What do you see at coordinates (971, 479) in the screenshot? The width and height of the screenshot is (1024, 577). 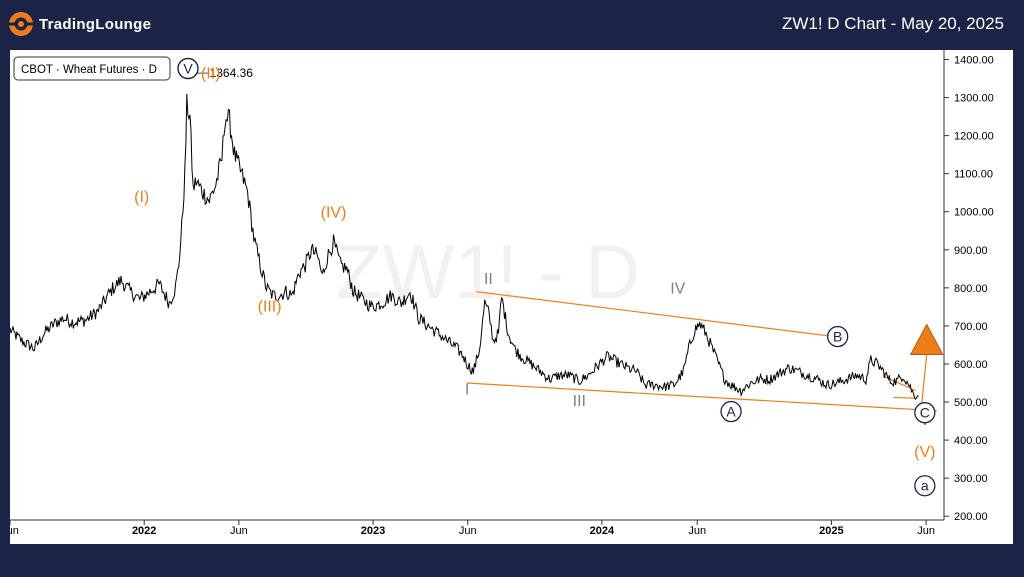 I see `price-tick-label: 300.00` at bounding box center [971, 479].